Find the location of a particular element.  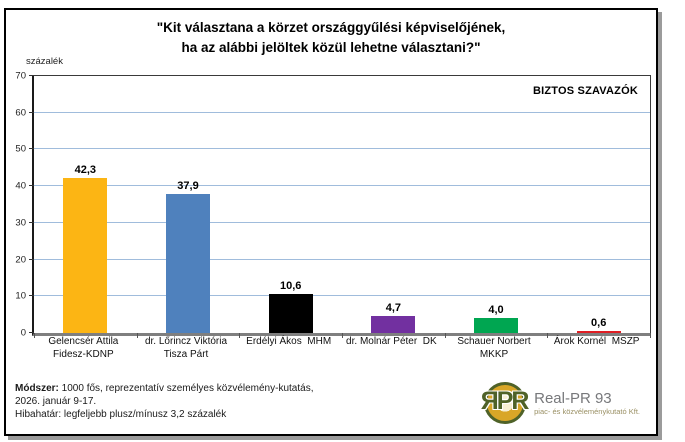

category-label: Schauer Norbert MKKP is located at coordinates (494, 348).